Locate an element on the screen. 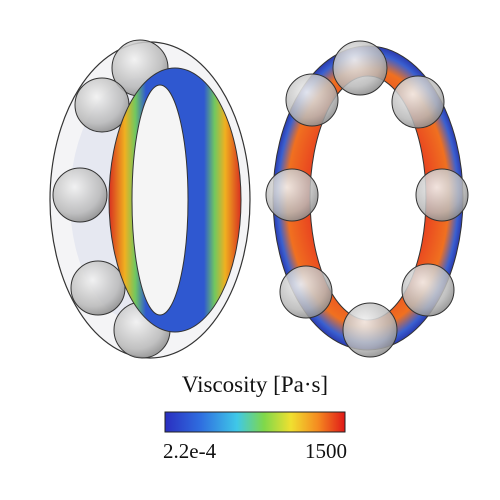  colorbar-max-label: 1500 is located at coordinates (326, 451).